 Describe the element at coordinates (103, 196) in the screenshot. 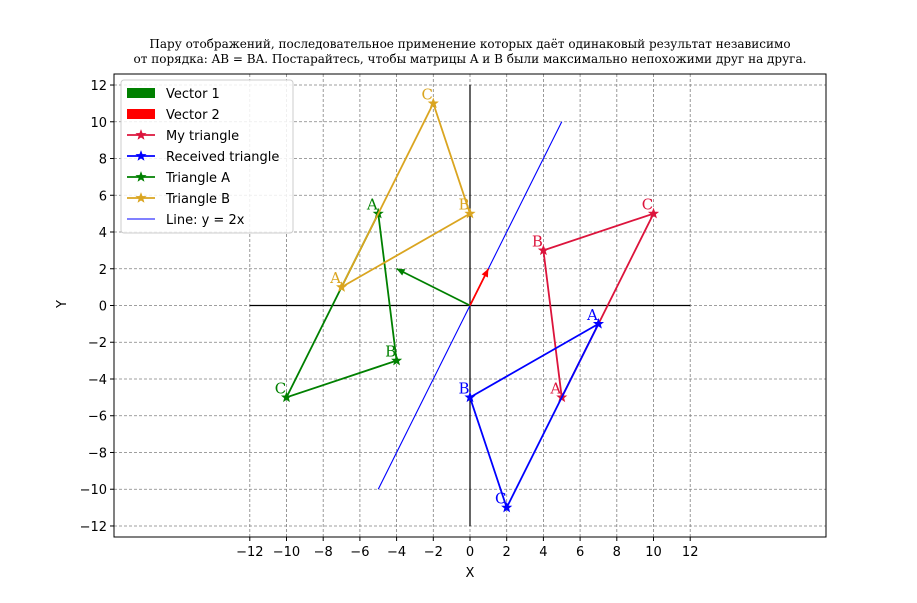

I see `y-tick-label: 6` at that location.